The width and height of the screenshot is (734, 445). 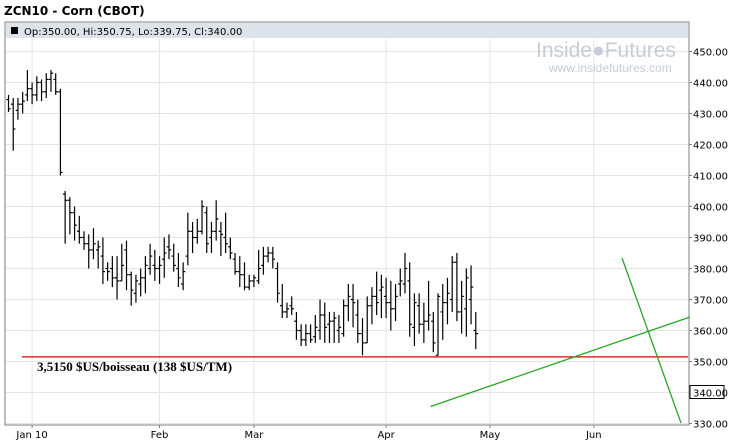 I want to click on y-tick-label: 380.00, so click(x=710, y=270).